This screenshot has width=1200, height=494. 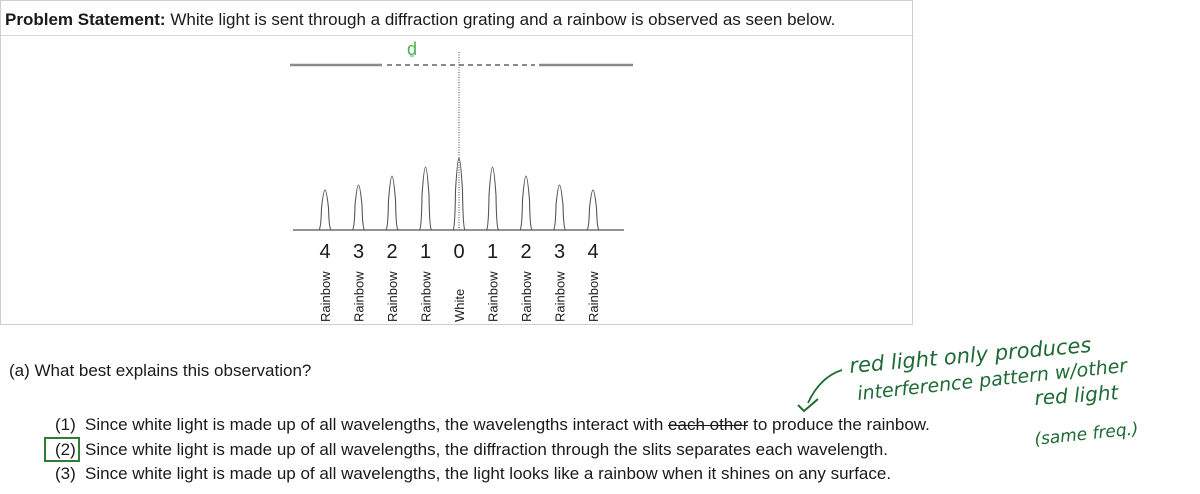 I want to click on intensity-peaks, so click(x=459, y=194).